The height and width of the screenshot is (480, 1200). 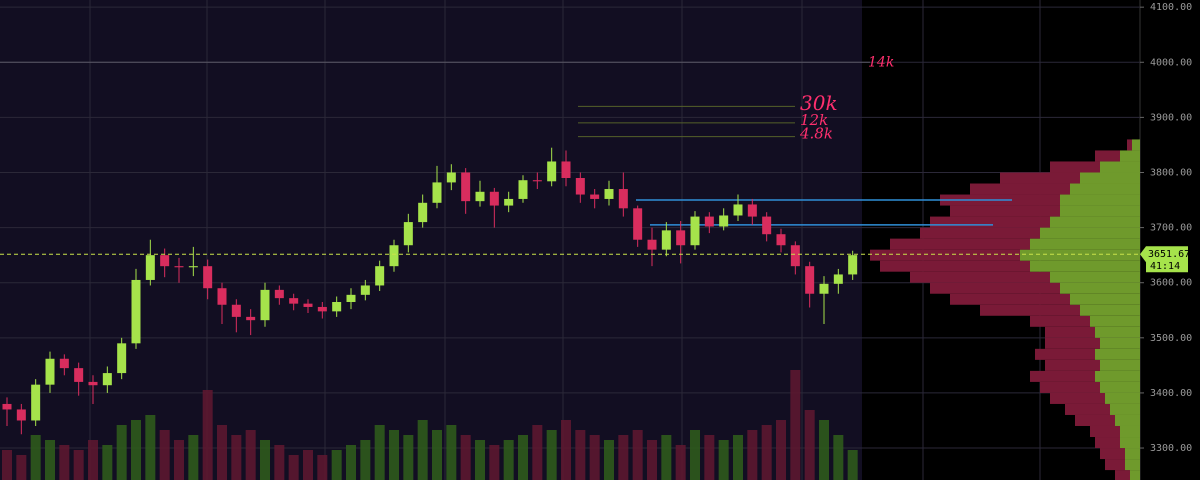 I want to click on price-tag, so click(x=1164, y=259).